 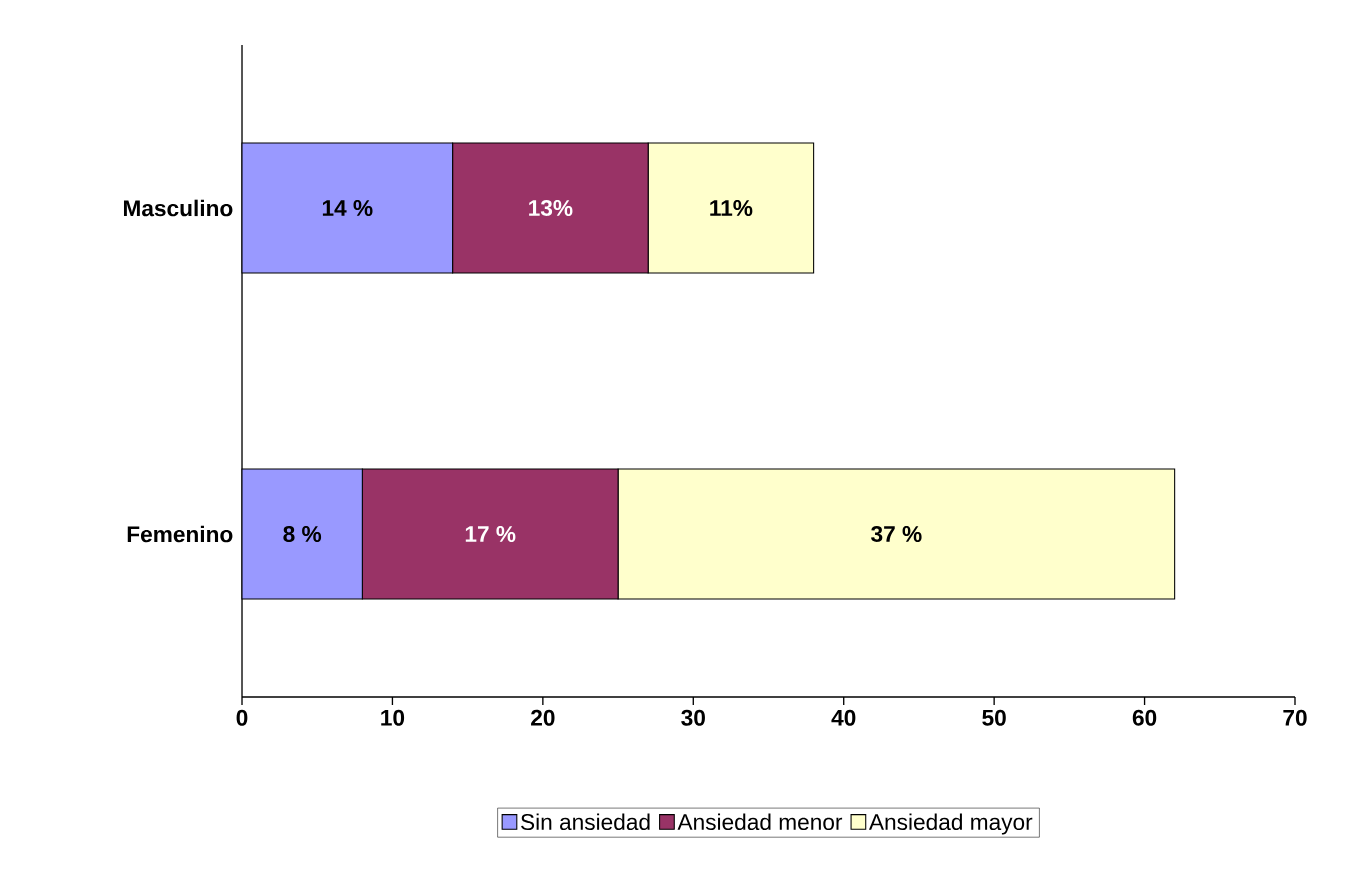 I want to click on data-label: 11%, so click(x=731, y=208).